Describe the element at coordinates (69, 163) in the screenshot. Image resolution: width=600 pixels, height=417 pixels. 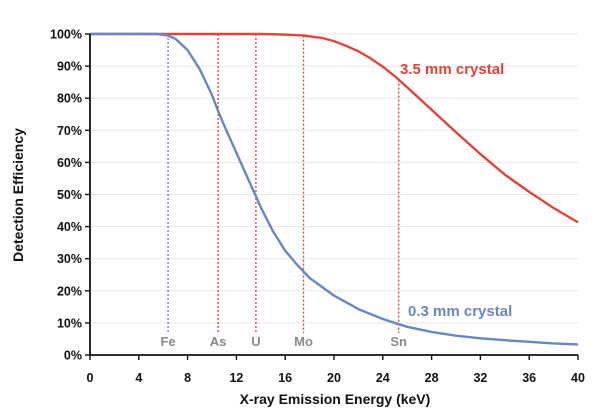
I see `y-tick-label: 60%` at that location.